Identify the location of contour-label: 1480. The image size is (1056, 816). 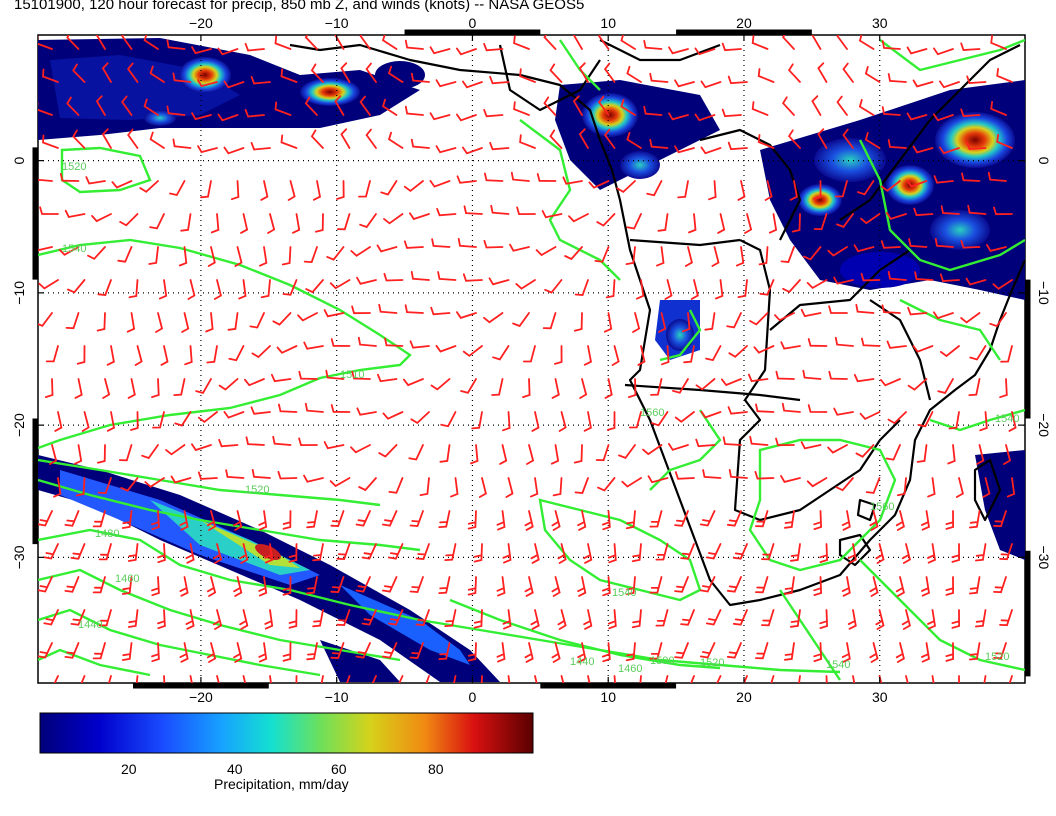
(107, 534).